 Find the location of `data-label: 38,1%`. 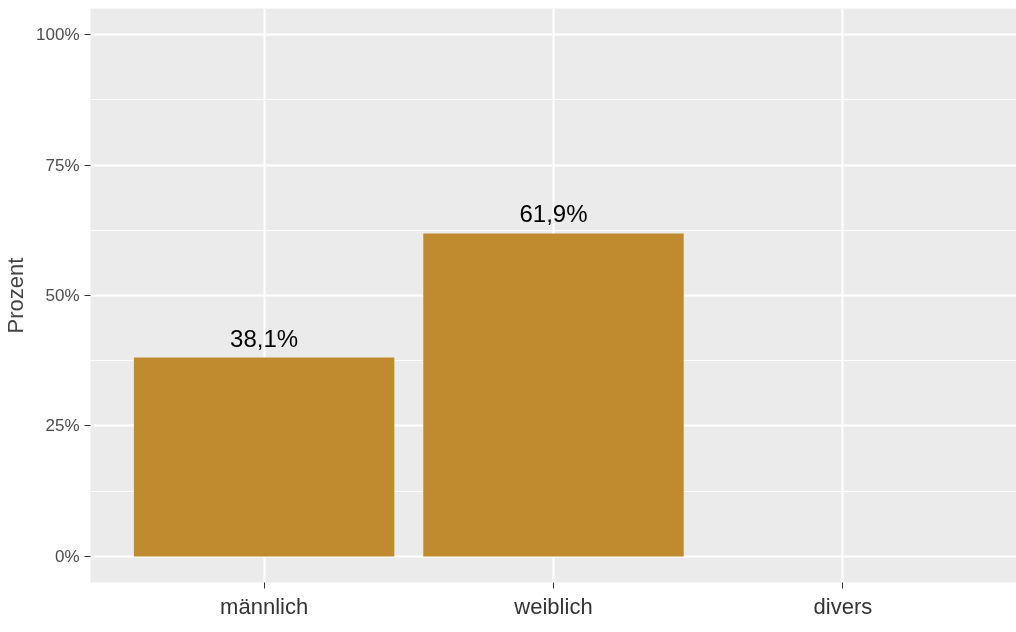

data-label: 38,1% is located at coordinates (264, 338).